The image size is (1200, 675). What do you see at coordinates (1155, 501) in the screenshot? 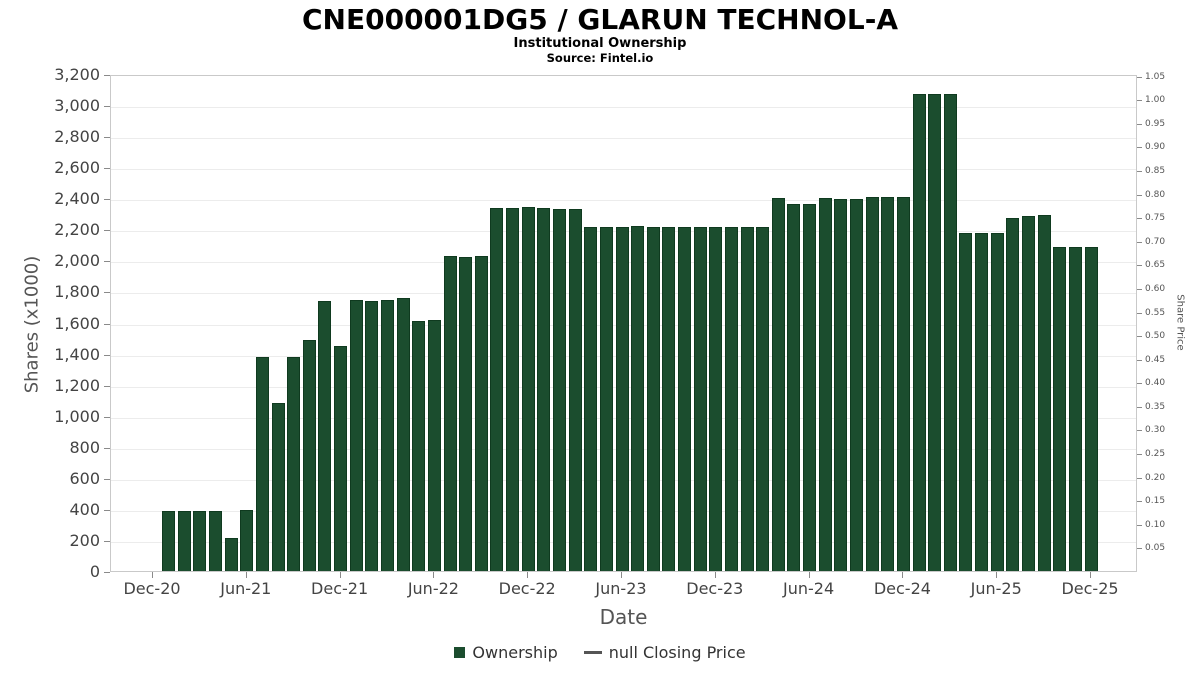
I see `right-tick-label: 0.15` at bounding box center [1155, 501].